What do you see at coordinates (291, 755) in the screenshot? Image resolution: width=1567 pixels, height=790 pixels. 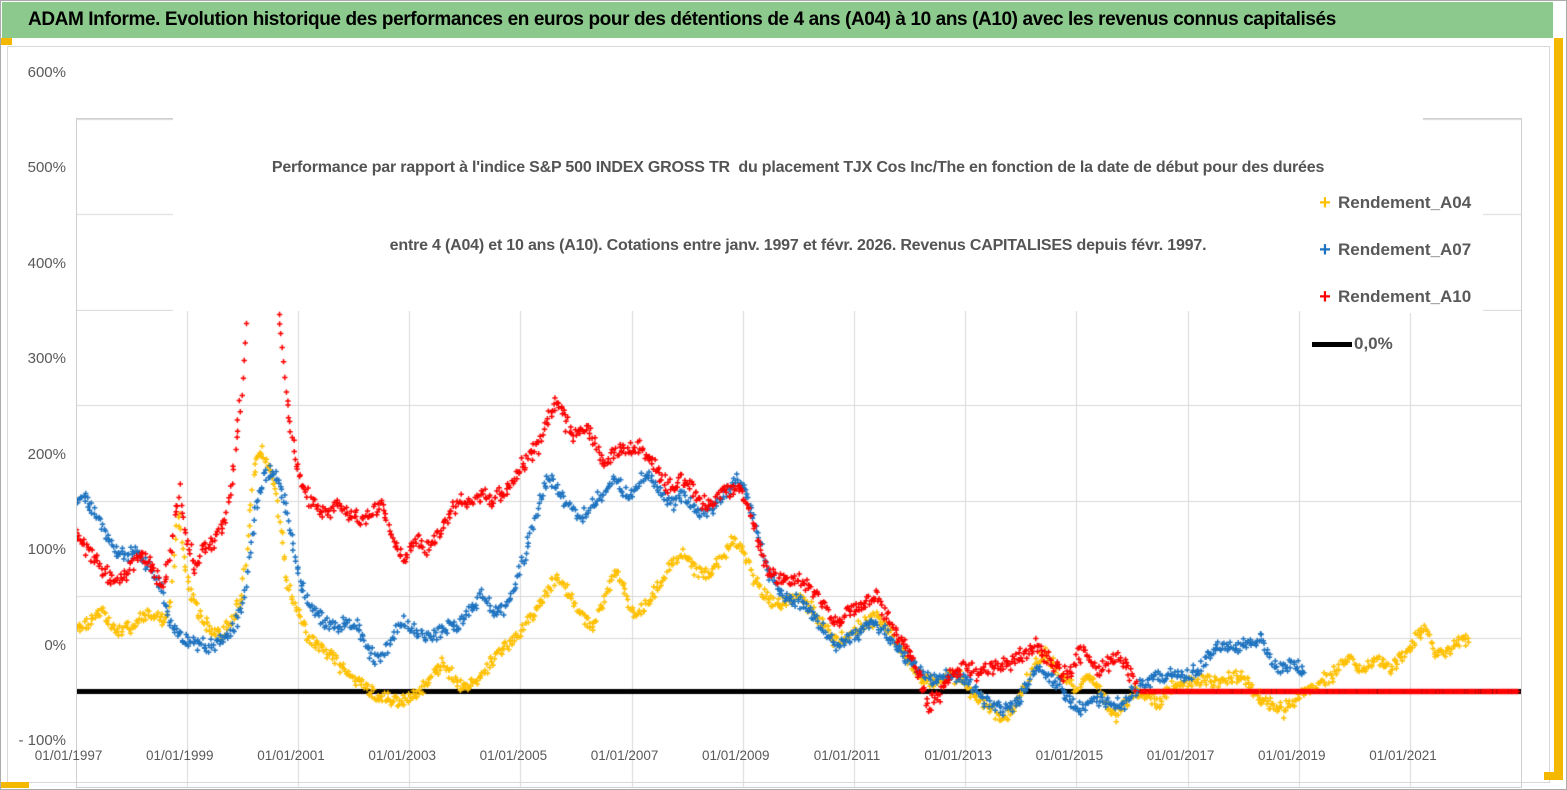 I see `x-tick-label: 01/01/2001` at bounding box center [291, 755].